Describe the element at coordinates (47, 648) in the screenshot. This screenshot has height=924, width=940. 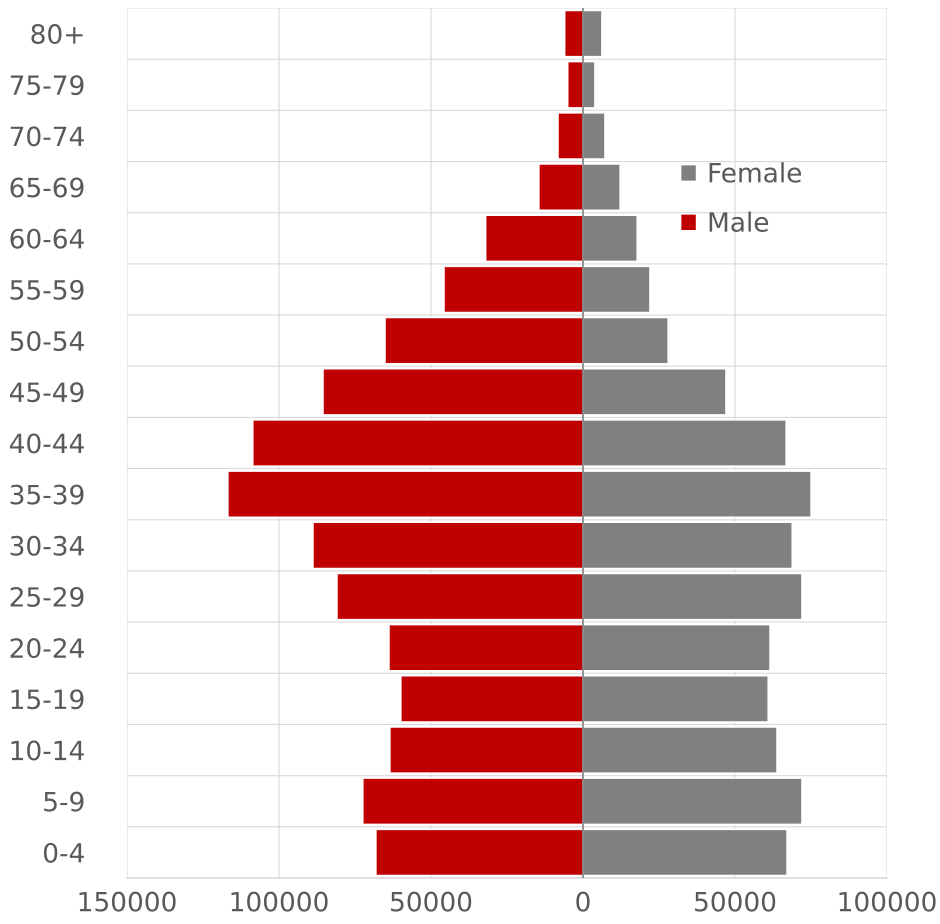
I see `y-tick-label: 20-24` at that location.